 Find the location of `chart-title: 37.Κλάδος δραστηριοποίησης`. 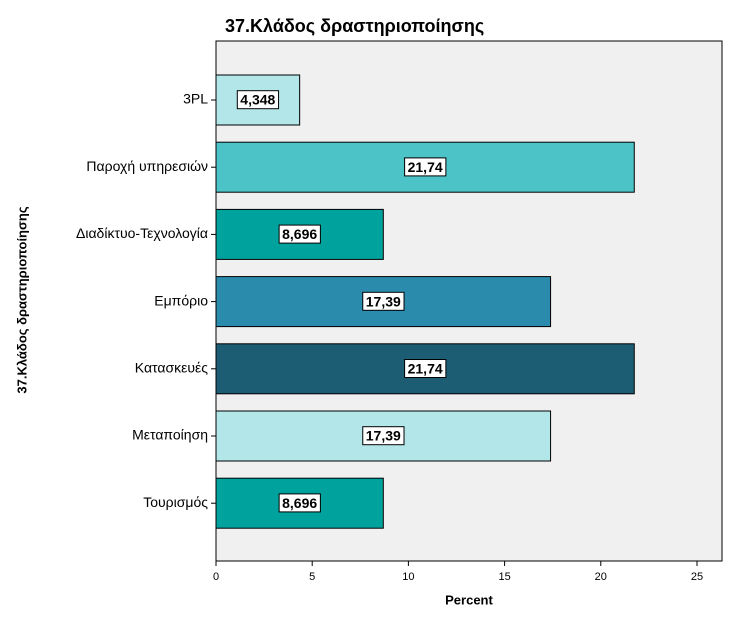

chart-title: 37.Κλάδος δραστηριοποίησης is located at coordinates (354, 26).